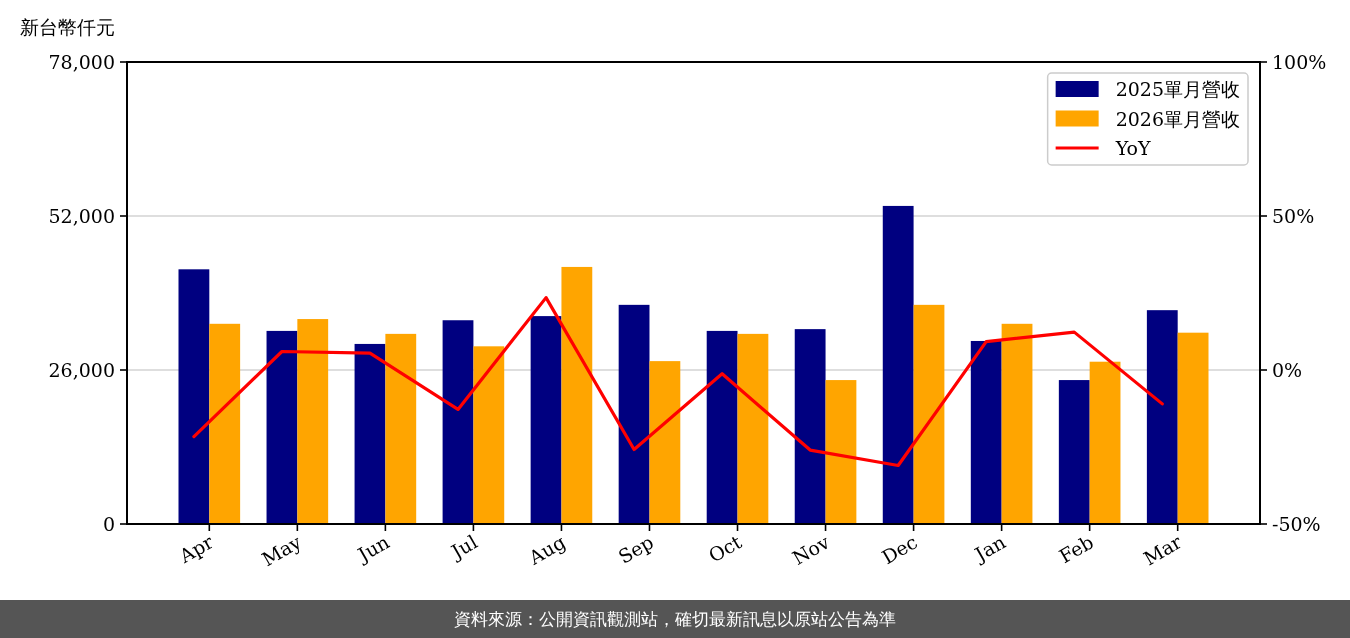 This screenshot has width=1350, height=638. I want to click on x-tick-label: Dec, so click(899, 549).